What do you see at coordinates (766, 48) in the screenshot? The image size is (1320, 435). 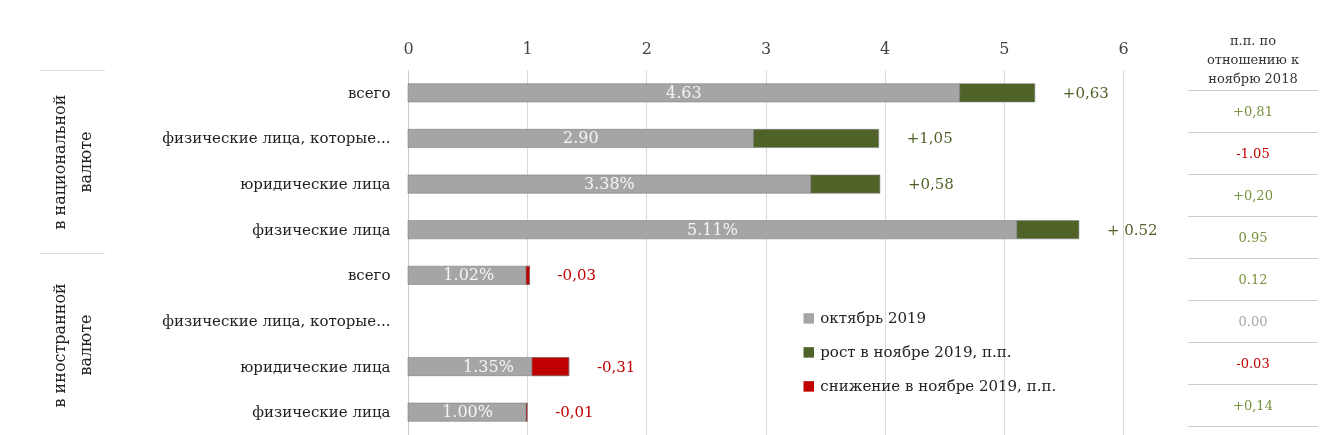 I see `x-tick-label: 3` at bounding box center [766, 48].